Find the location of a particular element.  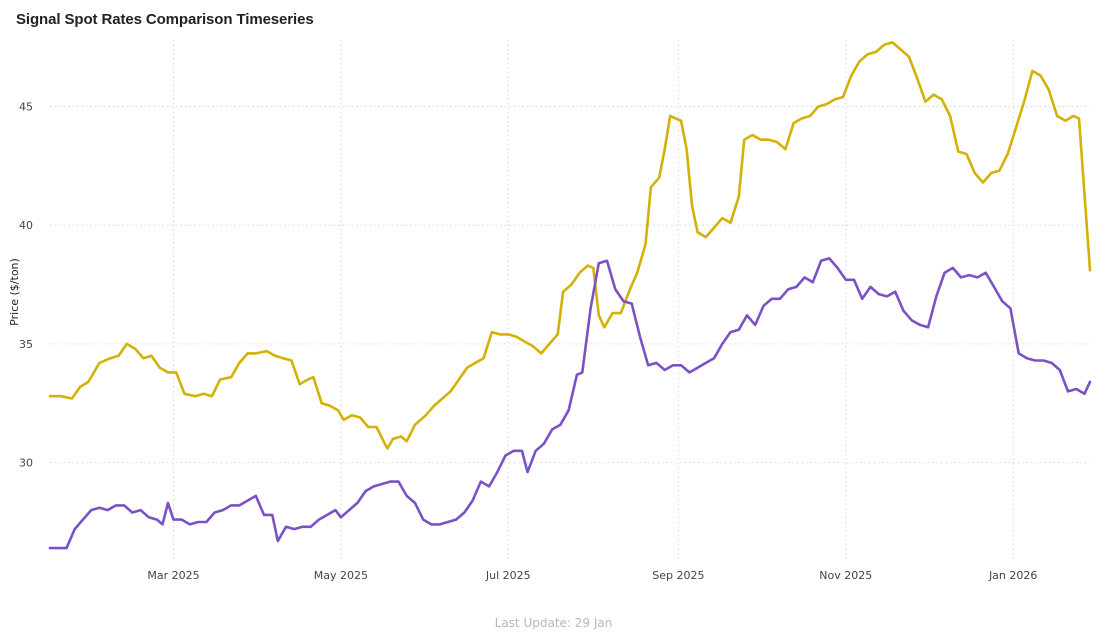

y-tick-label: 30 is located at coordinates (26, 463).